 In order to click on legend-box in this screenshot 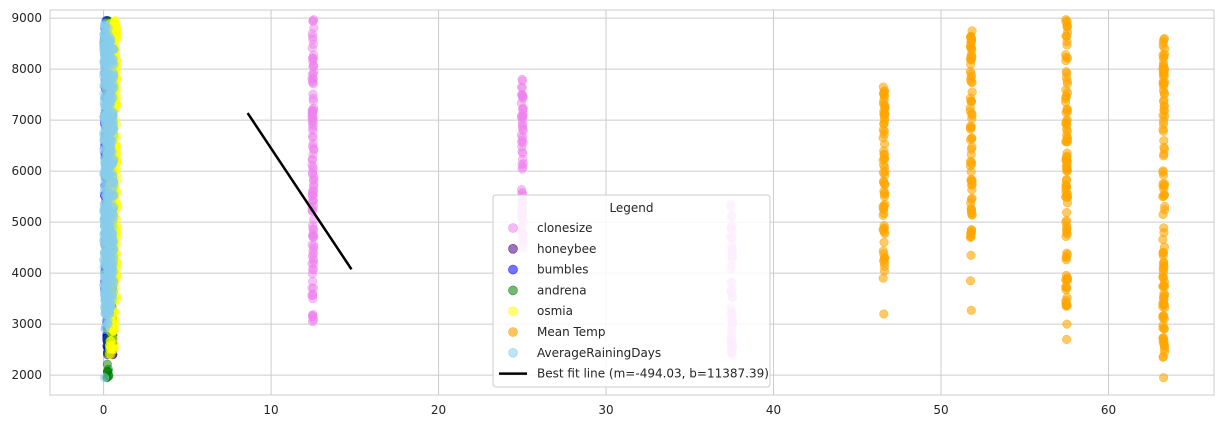, I will do `click(631, 291)`.